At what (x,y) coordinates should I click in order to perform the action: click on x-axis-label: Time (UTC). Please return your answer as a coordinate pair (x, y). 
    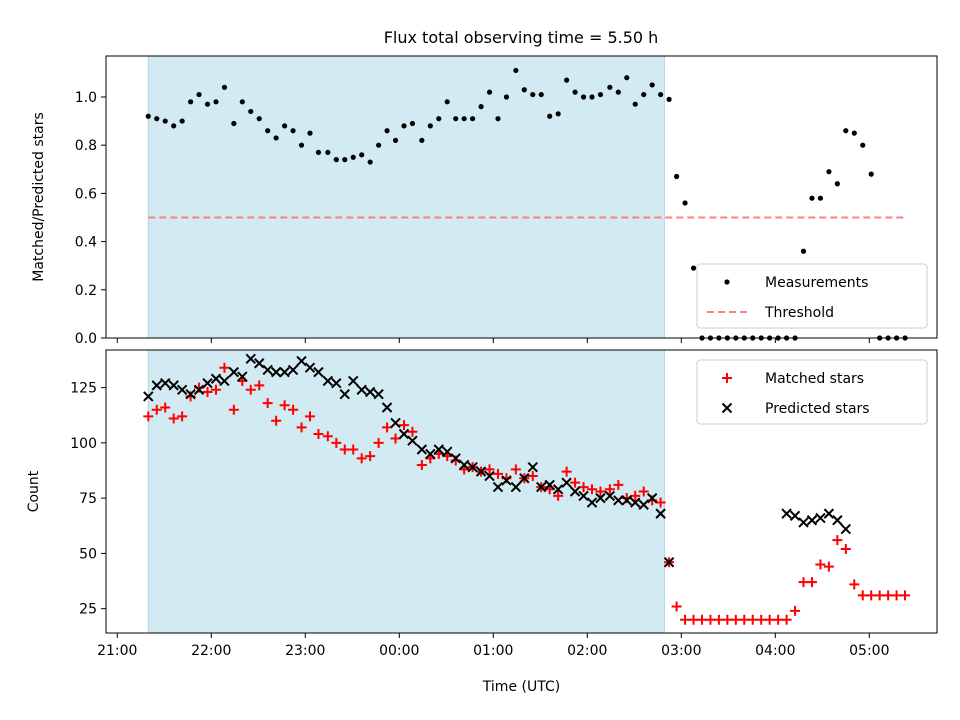
    Looking at the image, I should click on (521, 687).